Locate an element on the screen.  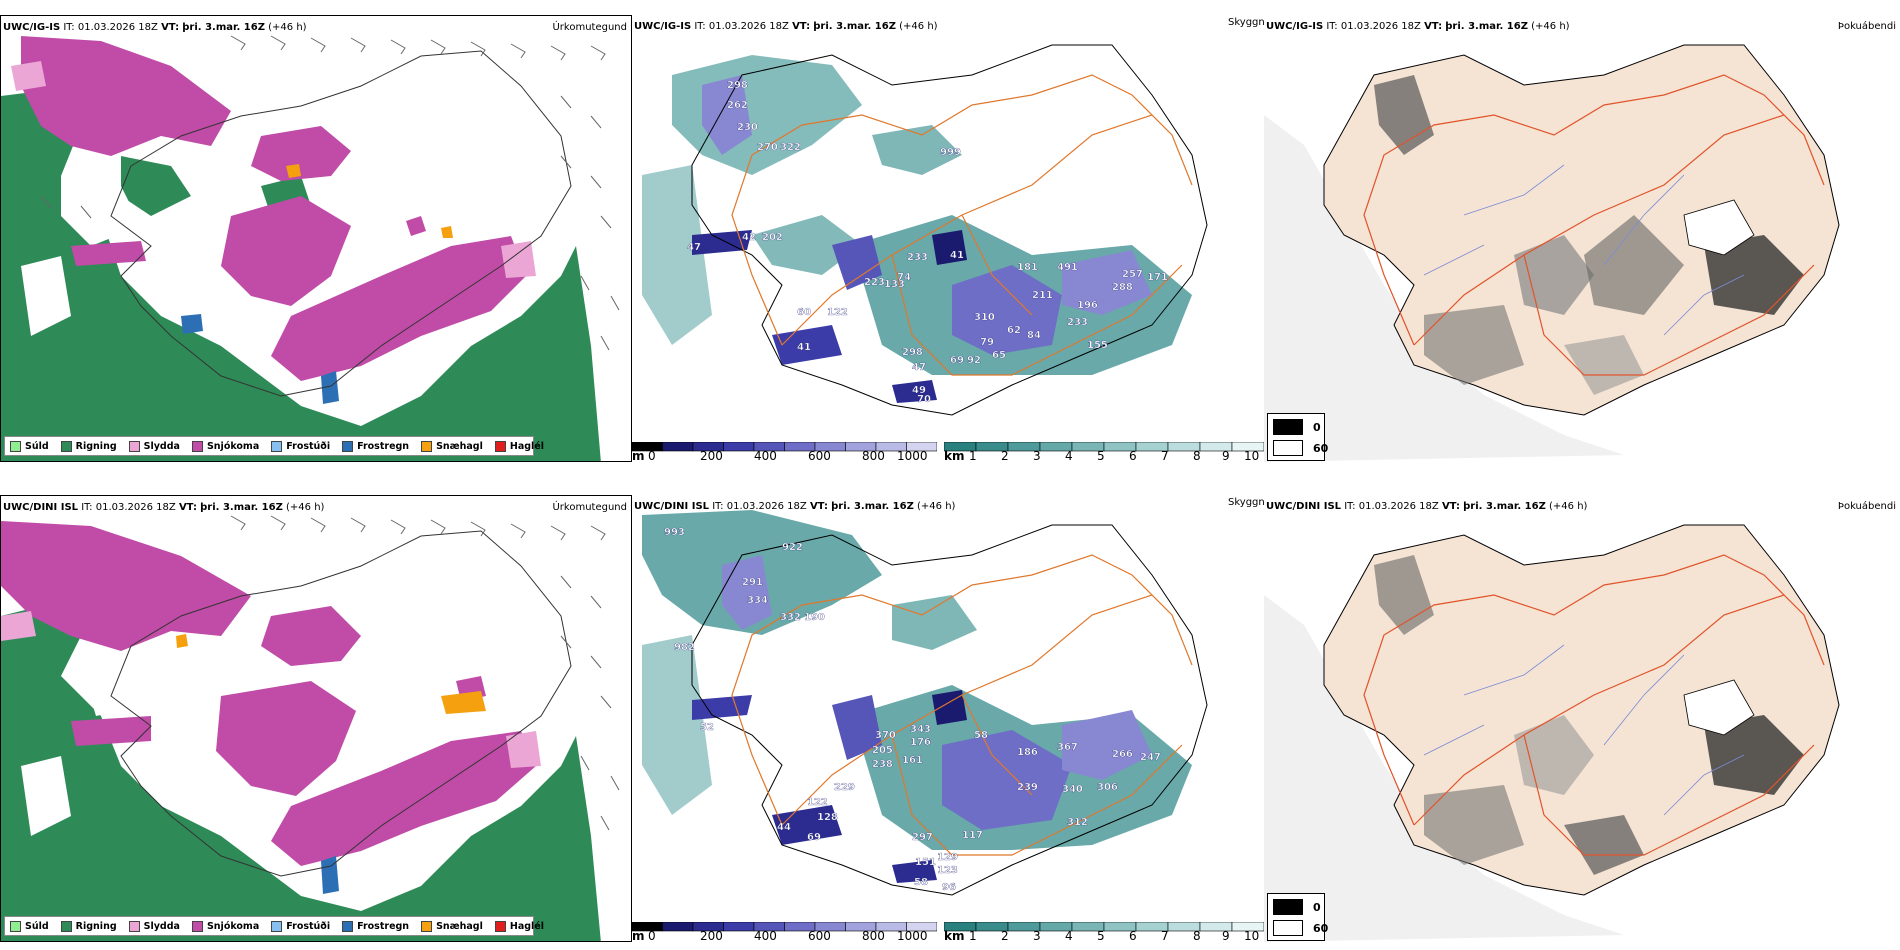
cloudbase-tick: 800 is located at coordinates (873, 935).